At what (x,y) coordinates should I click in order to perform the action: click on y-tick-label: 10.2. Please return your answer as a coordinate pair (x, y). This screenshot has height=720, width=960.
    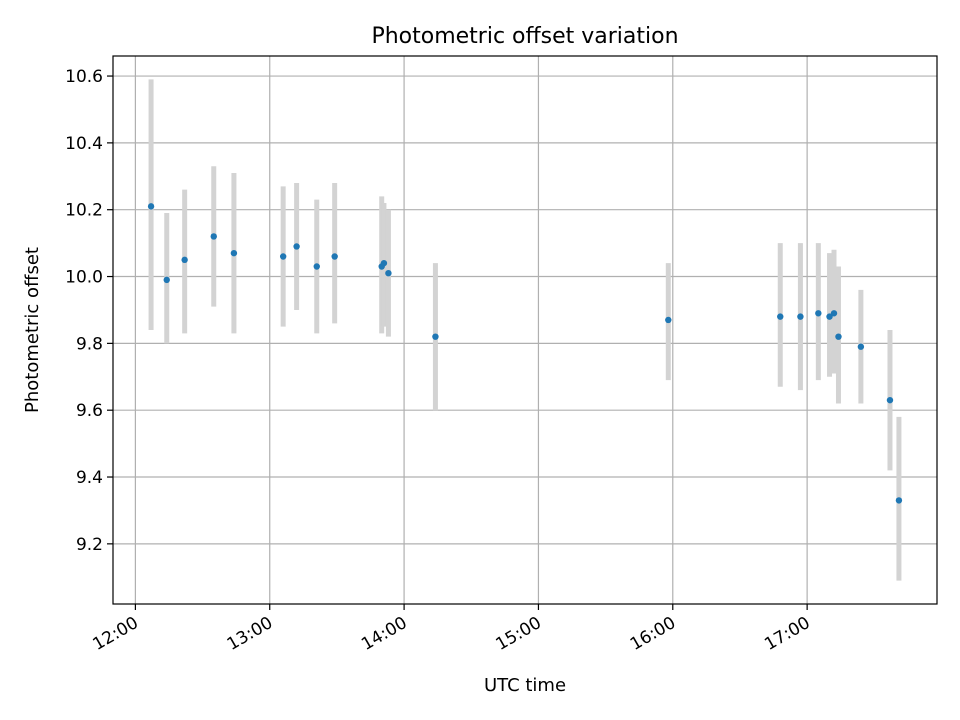
    Looking at the image, I should click on (84, 211).